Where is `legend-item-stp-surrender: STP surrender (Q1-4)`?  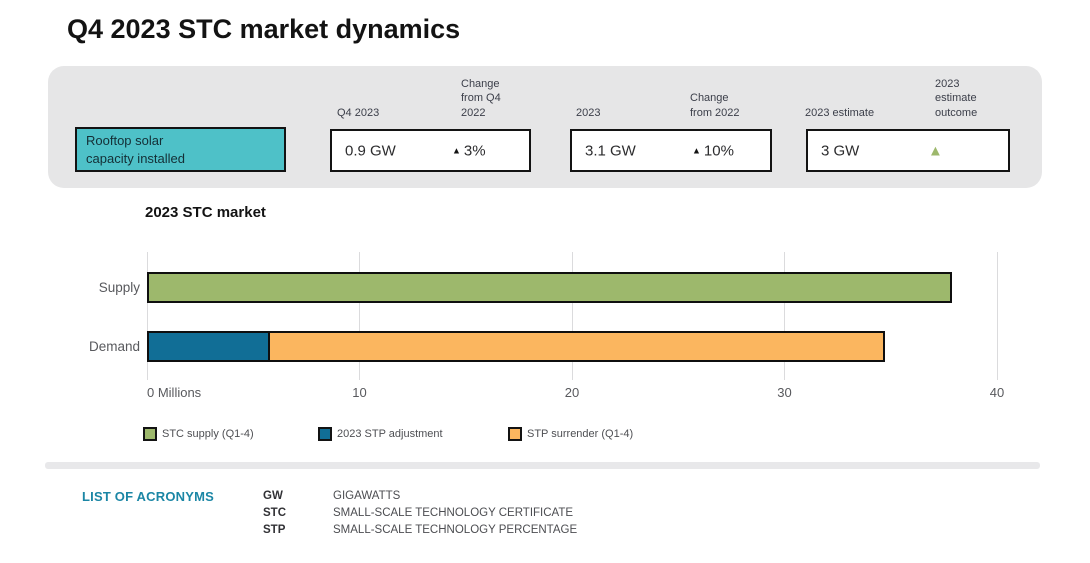 legend-item-stp-surrender: STP surrender (Q1-4) is located at coordinates (570, 434).